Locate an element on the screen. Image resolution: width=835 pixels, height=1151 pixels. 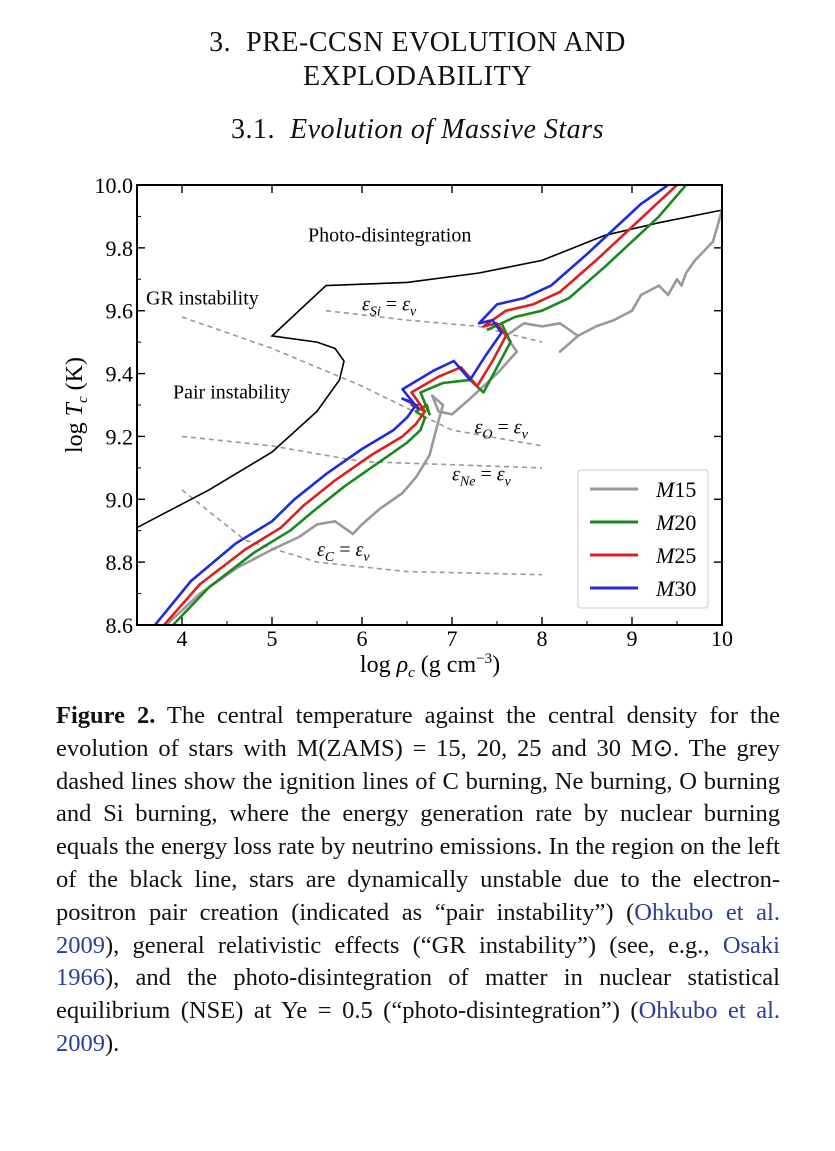
y-tick-label: 10.0 is located at coordinates (114, 185).